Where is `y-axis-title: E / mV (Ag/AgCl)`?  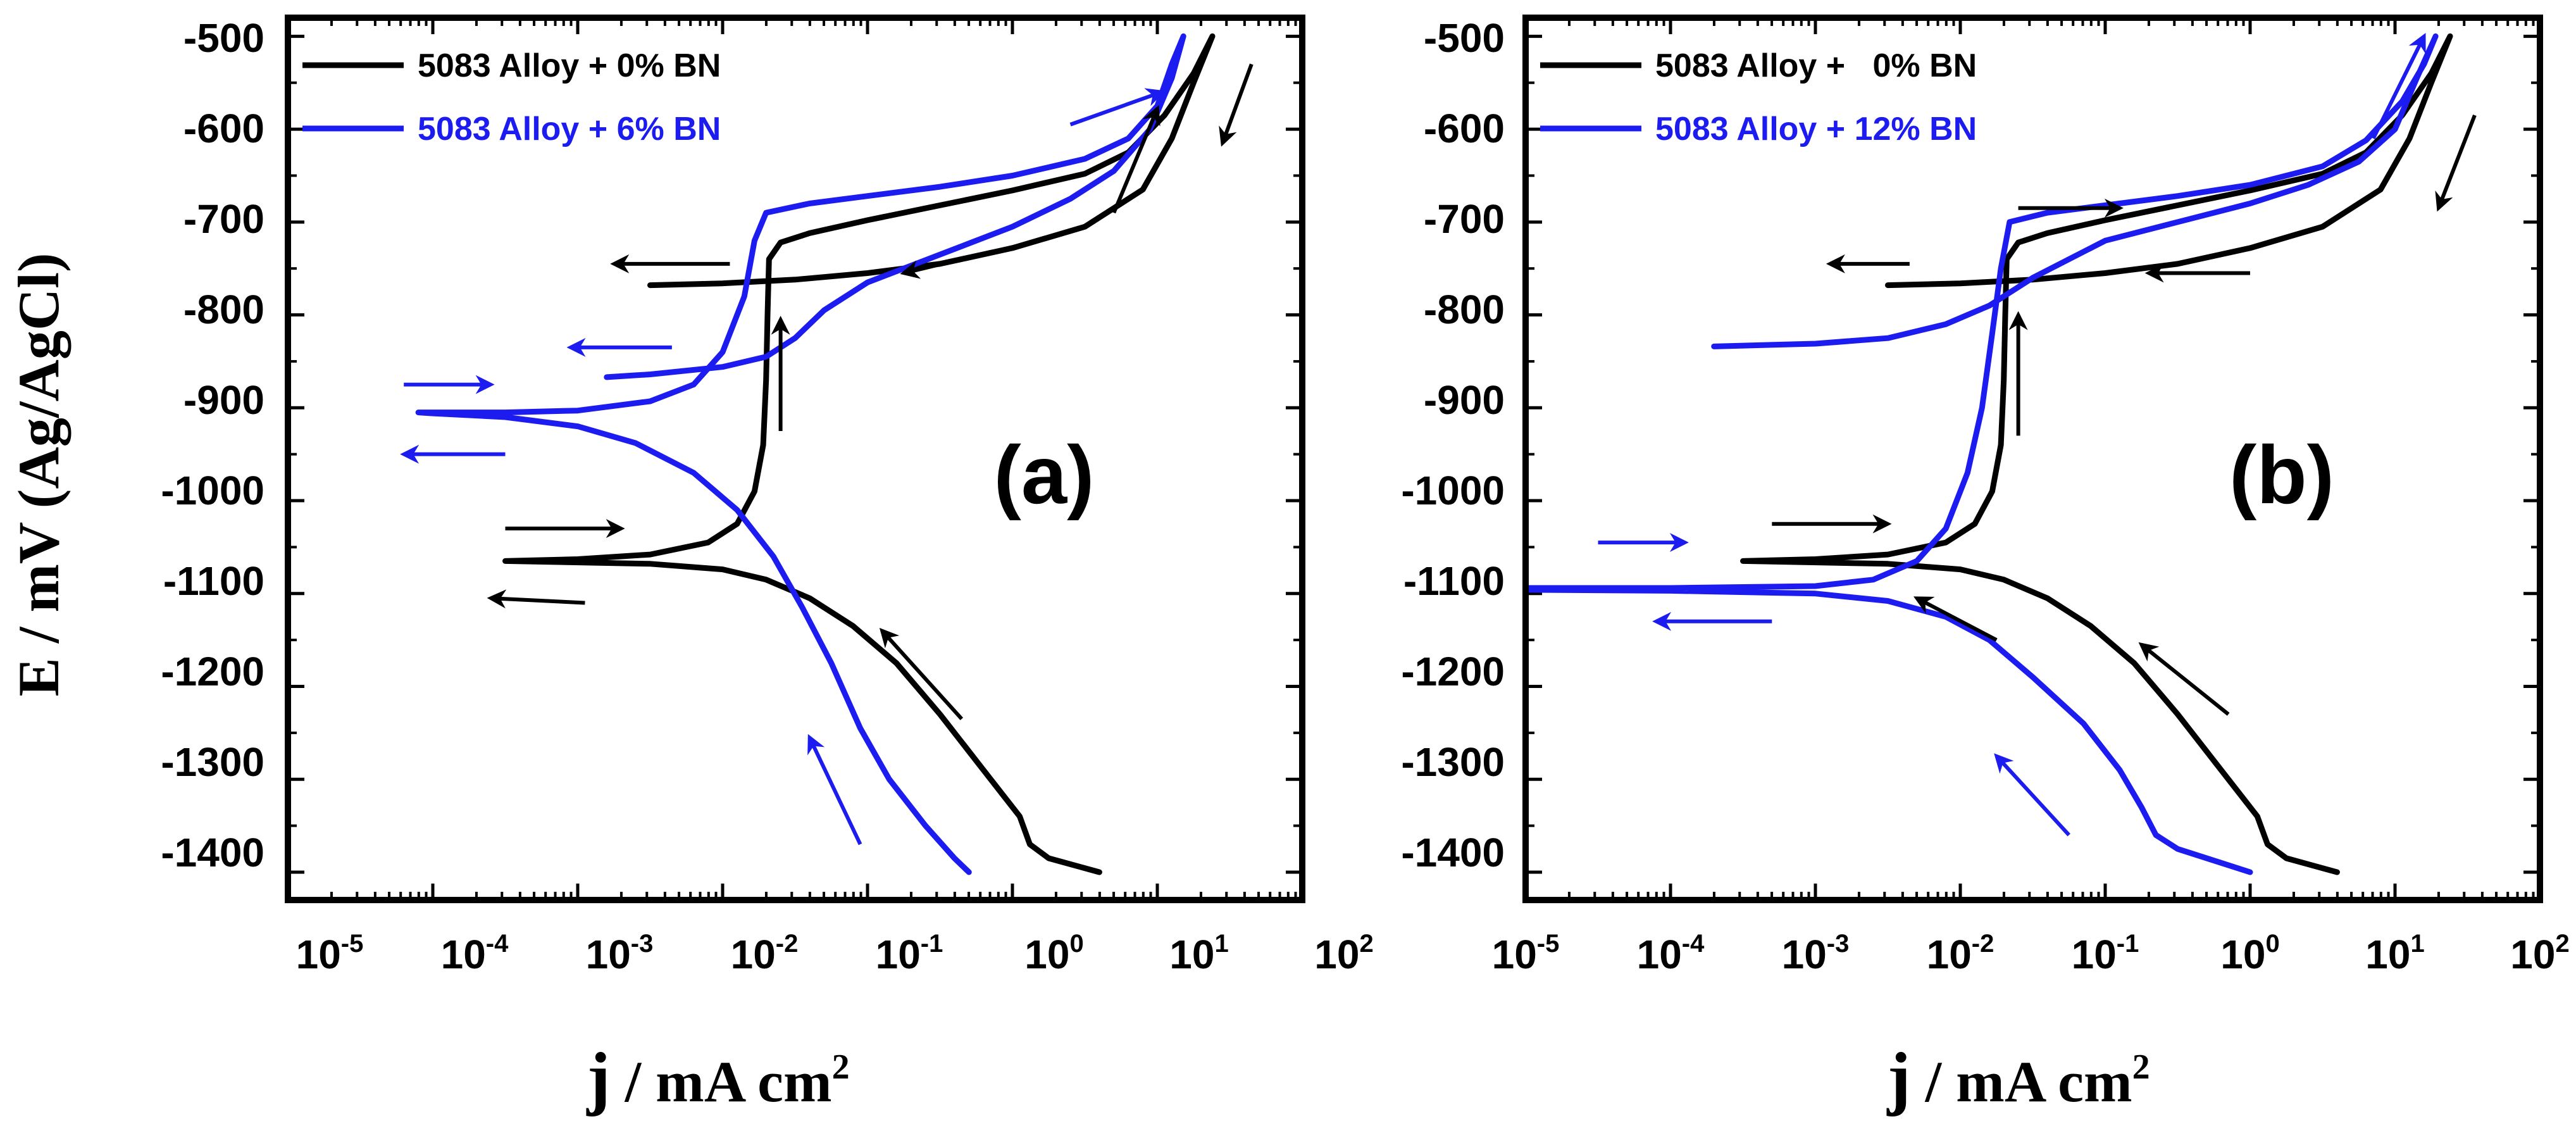
y-axis-title: E / mV (Ag/AgCl) is located at coordinates (38, 474).